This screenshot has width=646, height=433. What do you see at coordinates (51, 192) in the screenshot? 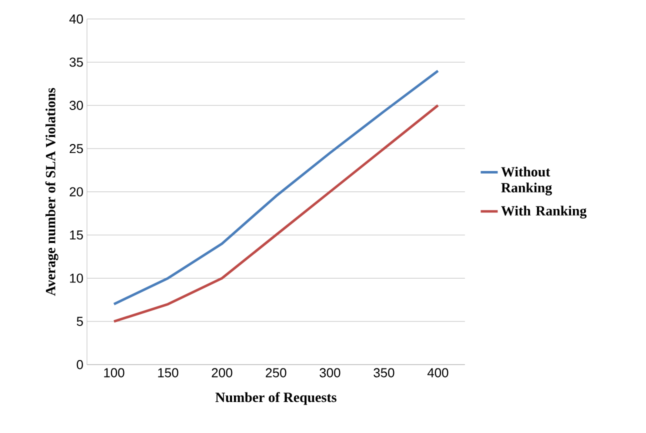
I see `y-axis-title: Average number of SLA Violations` at bounding box center [51, 192].